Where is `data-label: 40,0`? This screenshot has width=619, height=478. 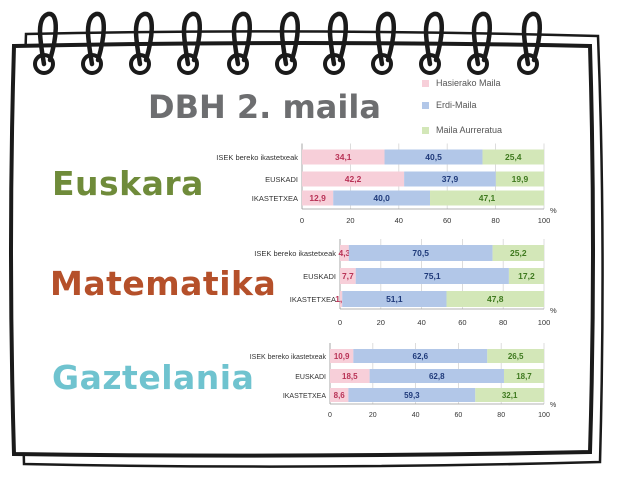 data-label: 40,0 is located at coordinates (381, 198).